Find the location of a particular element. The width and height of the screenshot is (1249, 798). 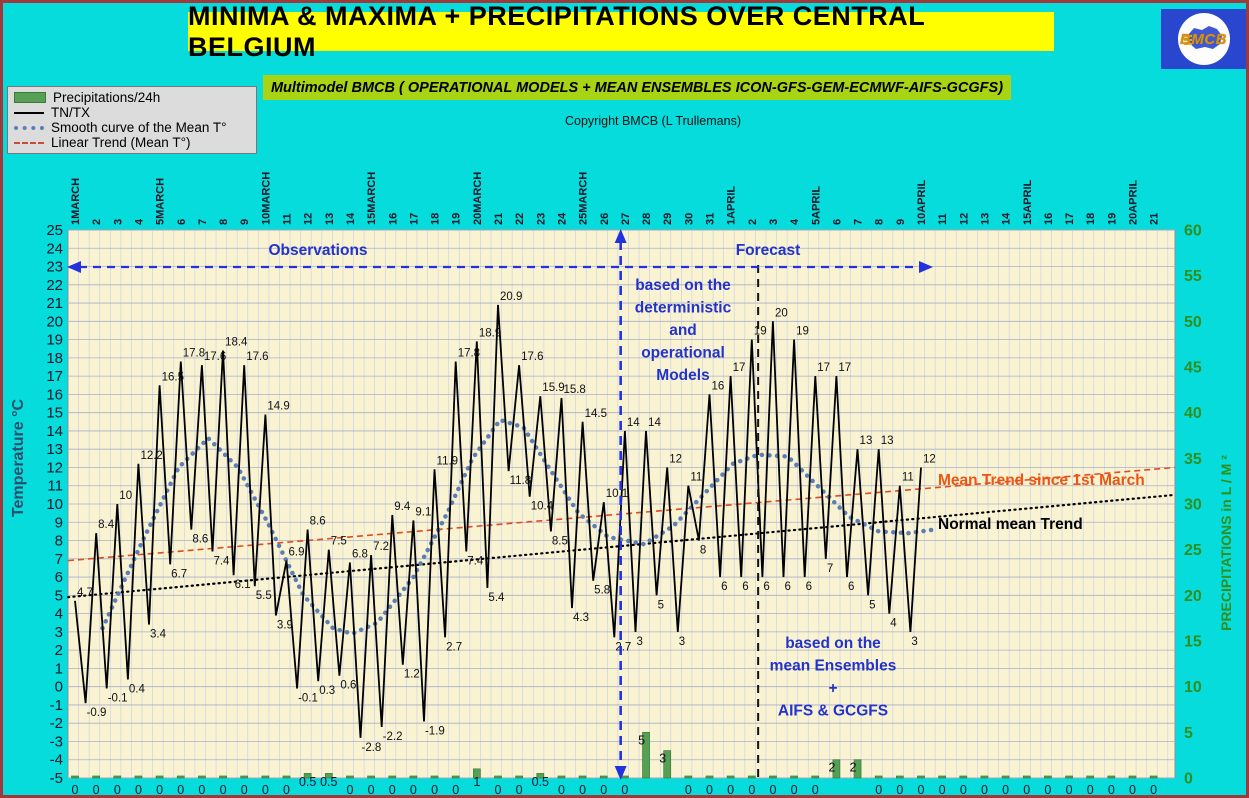

svg-text: 20APRIL is located at coordinates (1134, 202).